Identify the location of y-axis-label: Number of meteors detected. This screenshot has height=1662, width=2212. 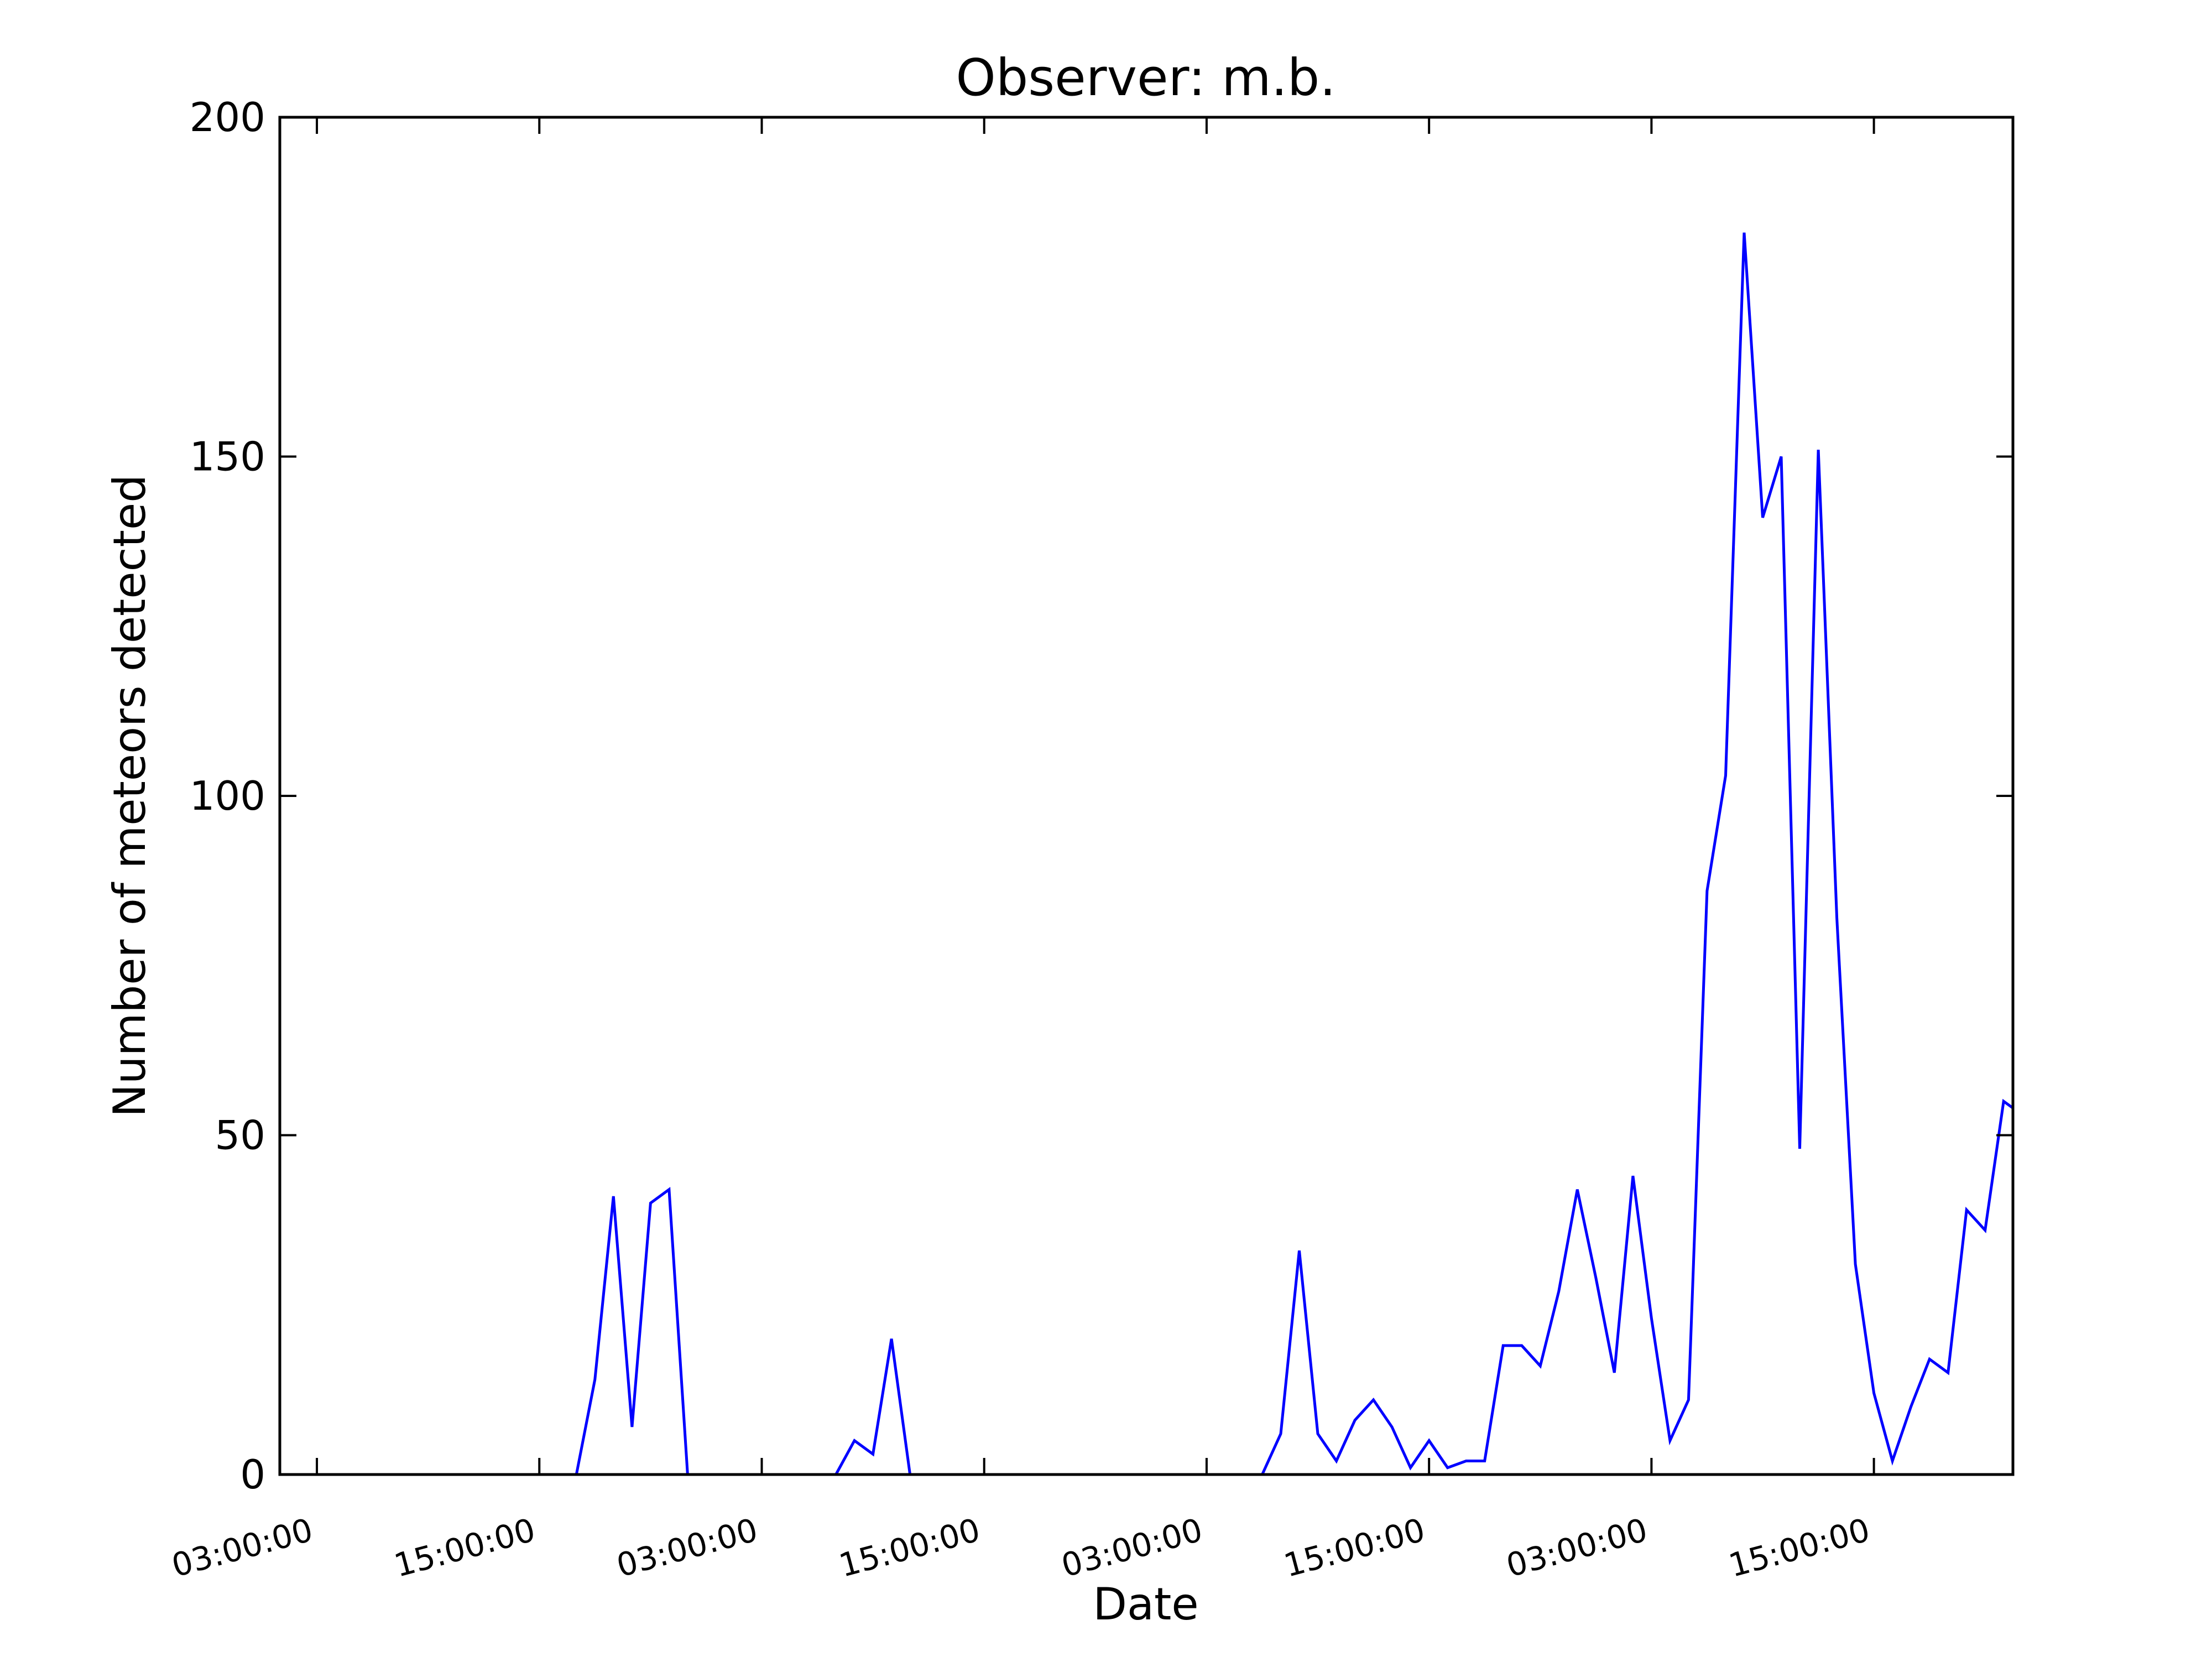
(130, 796).